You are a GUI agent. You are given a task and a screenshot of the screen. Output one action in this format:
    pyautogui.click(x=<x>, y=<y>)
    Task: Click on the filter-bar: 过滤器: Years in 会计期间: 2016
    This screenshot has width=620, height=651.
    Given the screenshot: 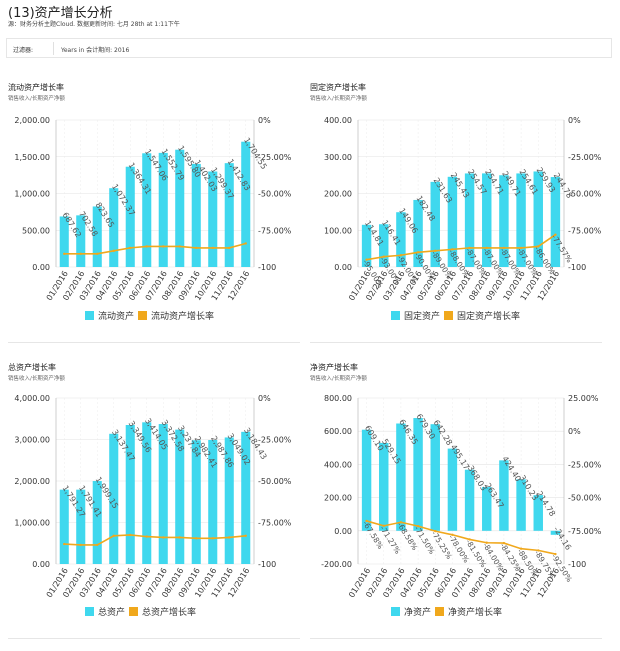 What is the action you would take?
    pyautogui.click(x=309, y=48)
    